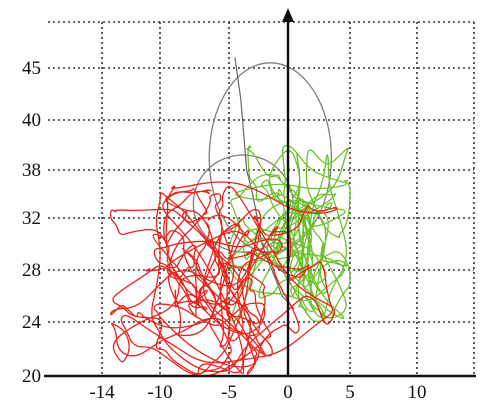 Image resolution: width=481 pixels, height=403 pixels. What do you see at coordinates (31, 376) in the screenshot?
I see `y-tick-label-20: 20` at bounding box center [31, 376].